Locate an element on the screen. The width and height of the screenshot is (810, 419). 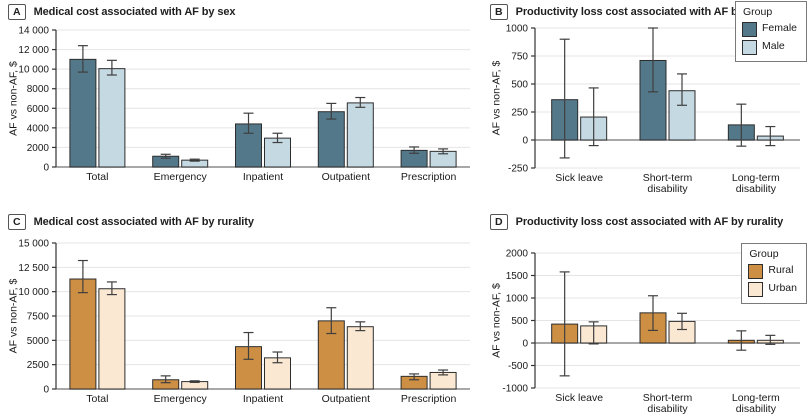
y-tick-label: -500 is located at coordinates (518, 366).